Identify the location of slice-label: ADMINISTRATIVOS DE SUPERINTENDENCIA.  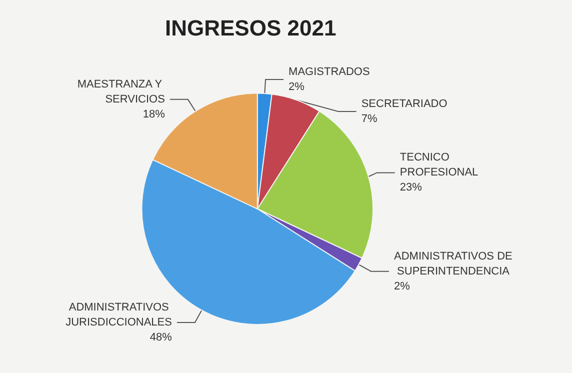
(453, 264).